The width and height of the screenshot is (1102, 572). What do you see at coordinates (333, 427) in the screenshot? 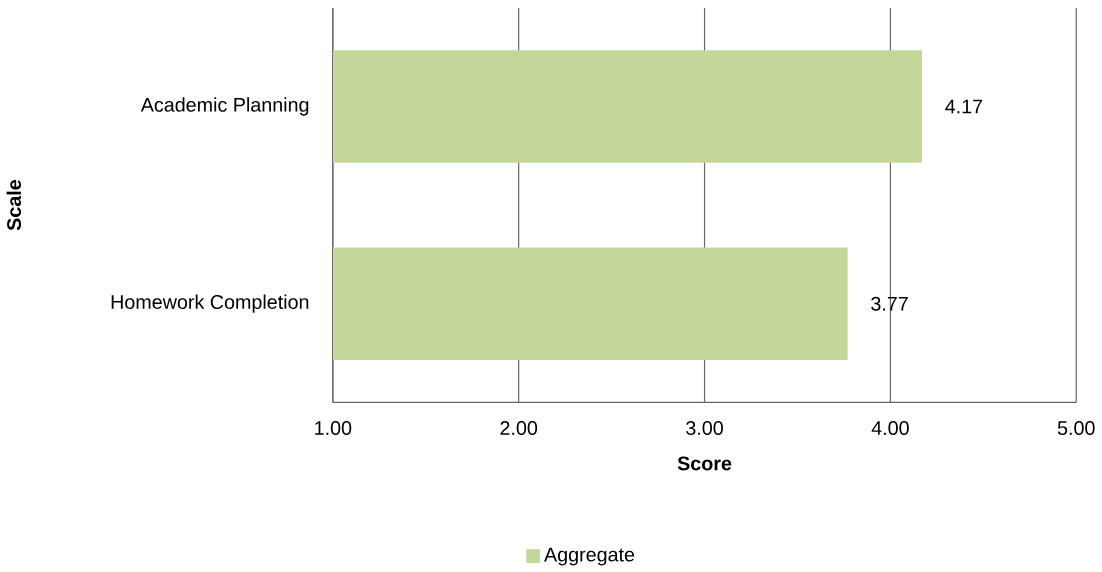
I see `x-tick-label: 1.00` at bounding box center [333, 427].